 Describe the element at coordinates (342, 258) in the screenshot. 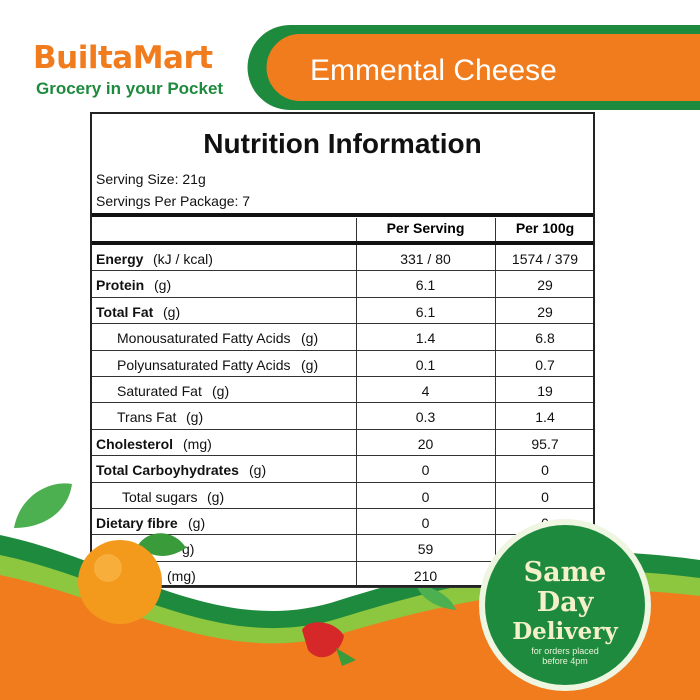

I see `nutrition-row: Energy (kJ / kcal) 331 / 80 1574 / 379` at that location.